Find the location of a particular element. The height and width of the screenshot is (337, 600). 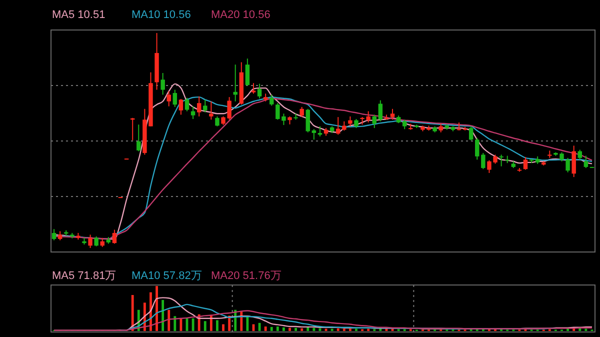

text: MA20 10.56 is located at coordinates (240, 15).